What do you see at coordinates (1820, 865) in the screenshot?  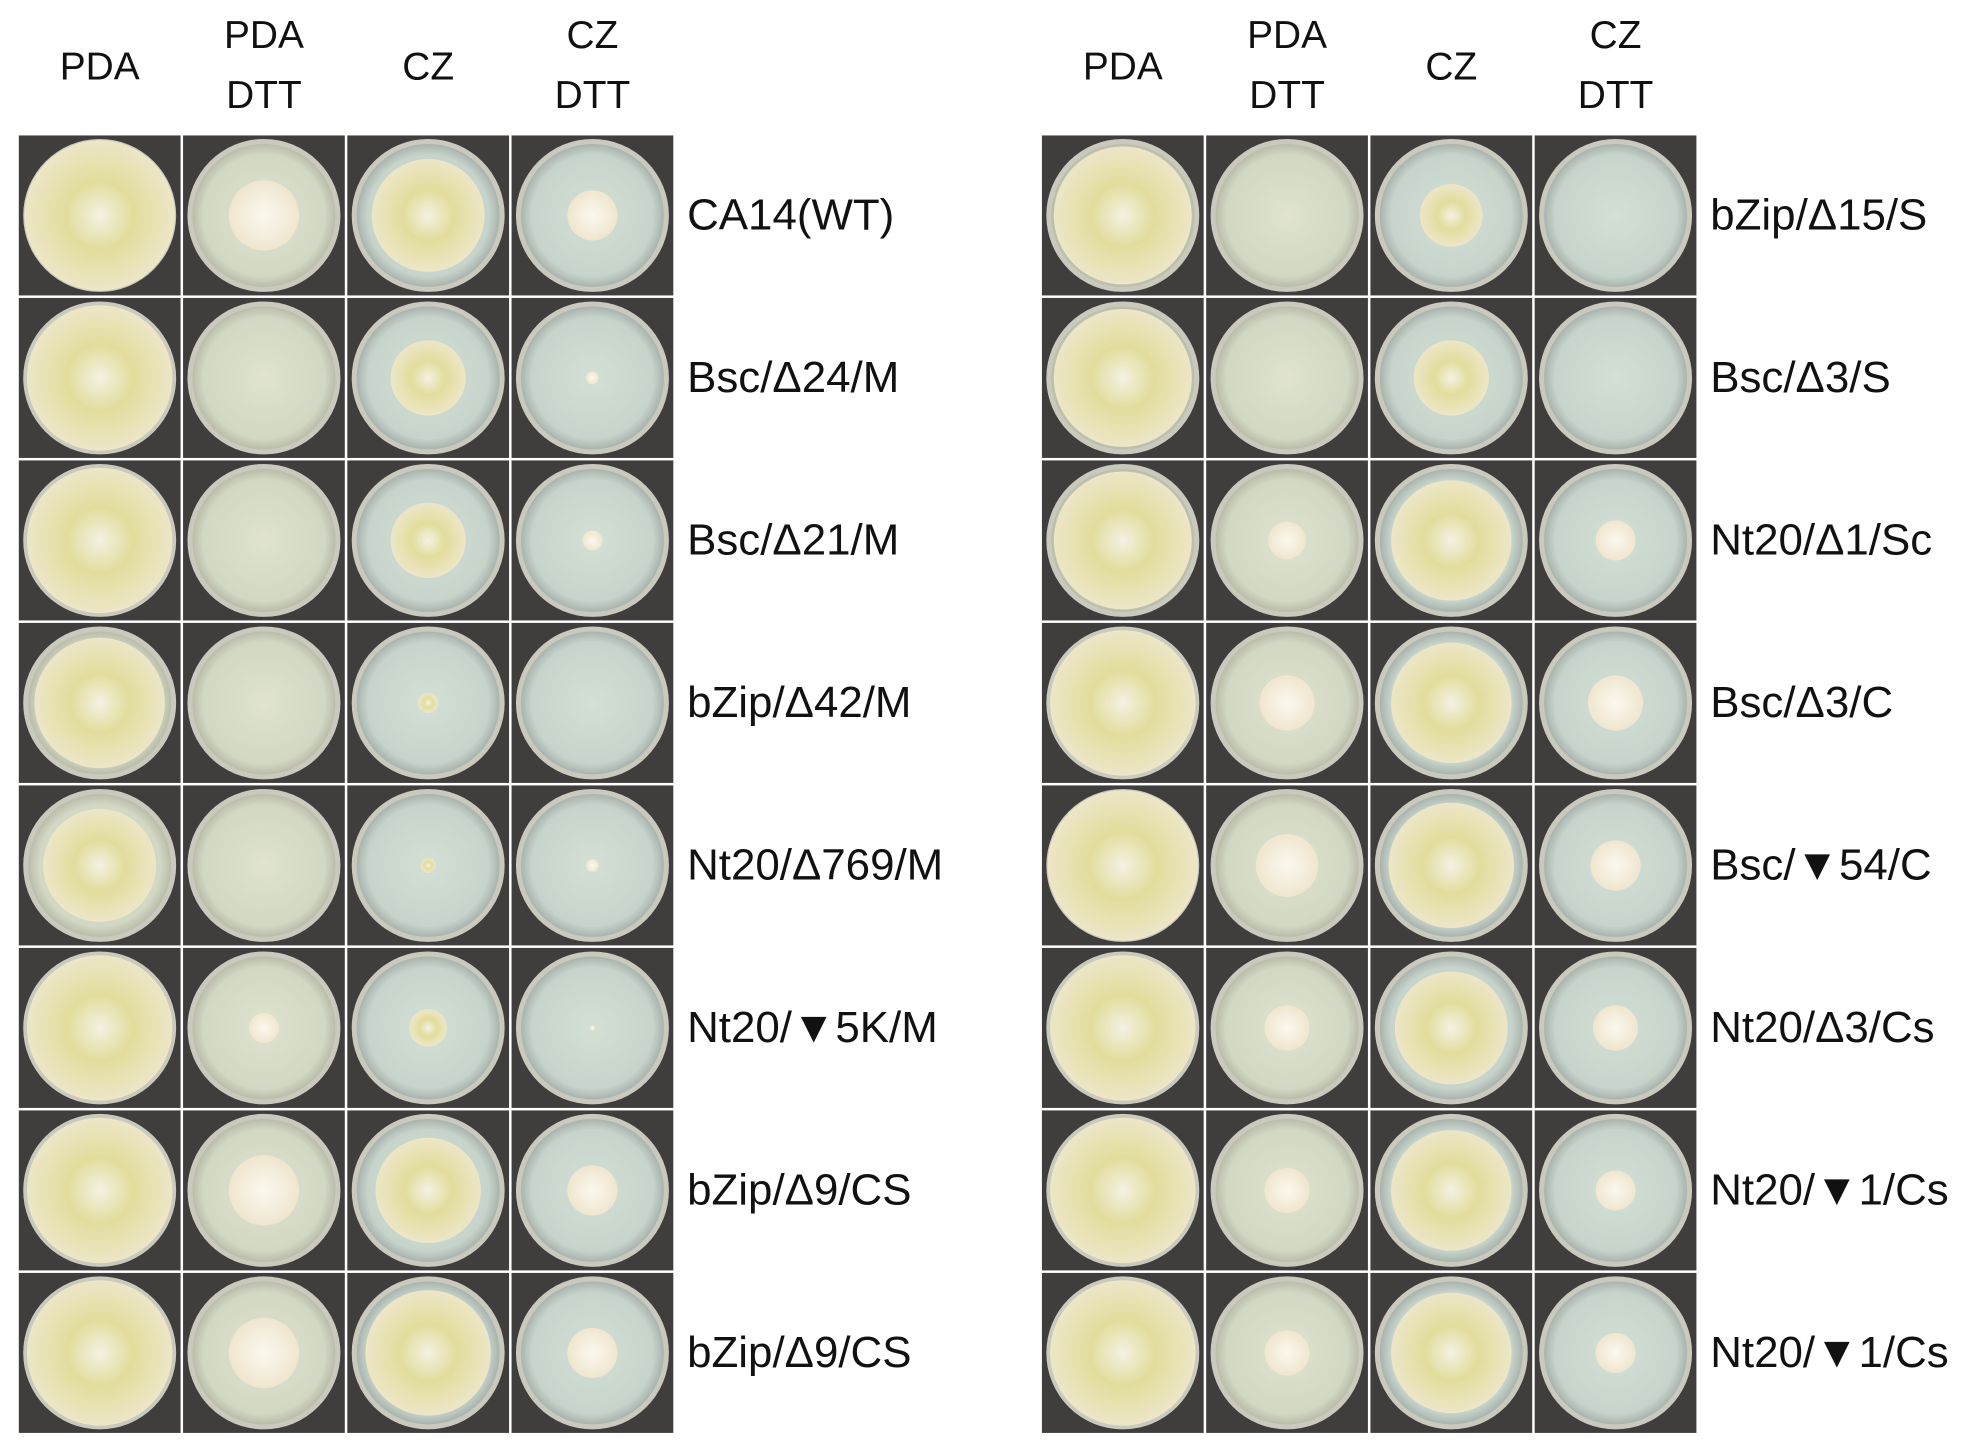 I see `row-label: Bsc/▼54/C` at bounding box center [1820, 865].